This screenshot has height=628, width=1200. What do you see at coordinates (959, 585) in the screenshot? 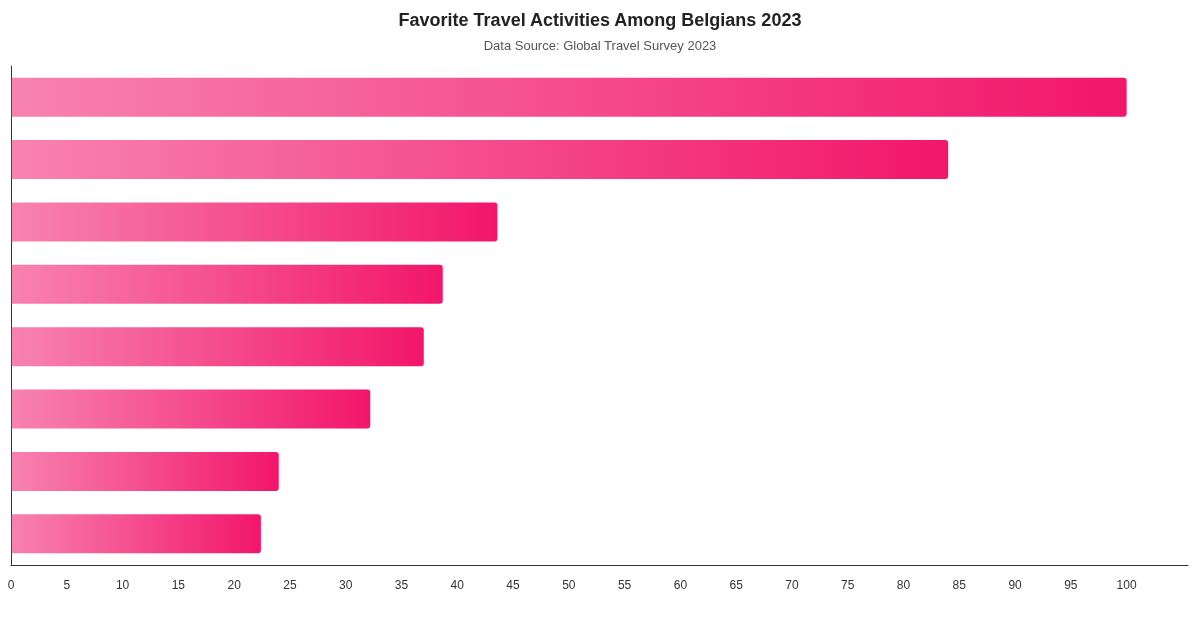
I see `x-tick-label: 85` at bounding box center [959, 585].